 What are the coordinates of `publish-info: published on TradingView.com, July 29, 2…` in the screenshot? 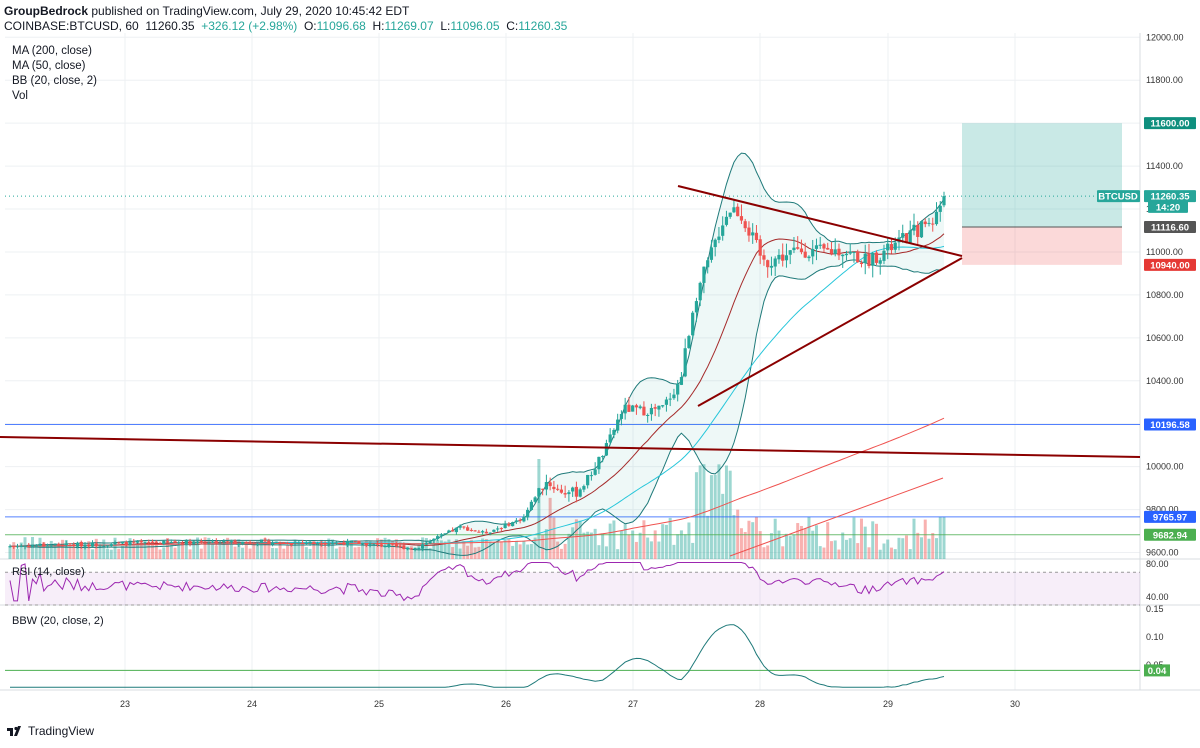 It's located at (250, 11).